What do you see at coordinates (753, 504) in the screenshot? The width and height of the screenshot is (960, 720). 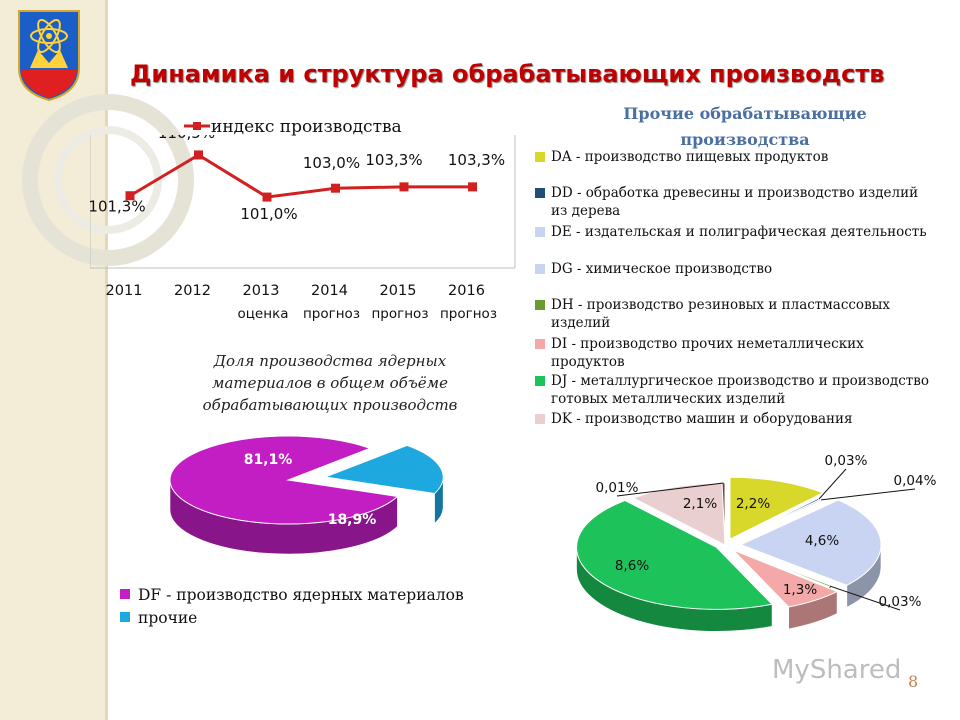 I see `pie-data-label: 2,2%` at bounding box center [753, 504].